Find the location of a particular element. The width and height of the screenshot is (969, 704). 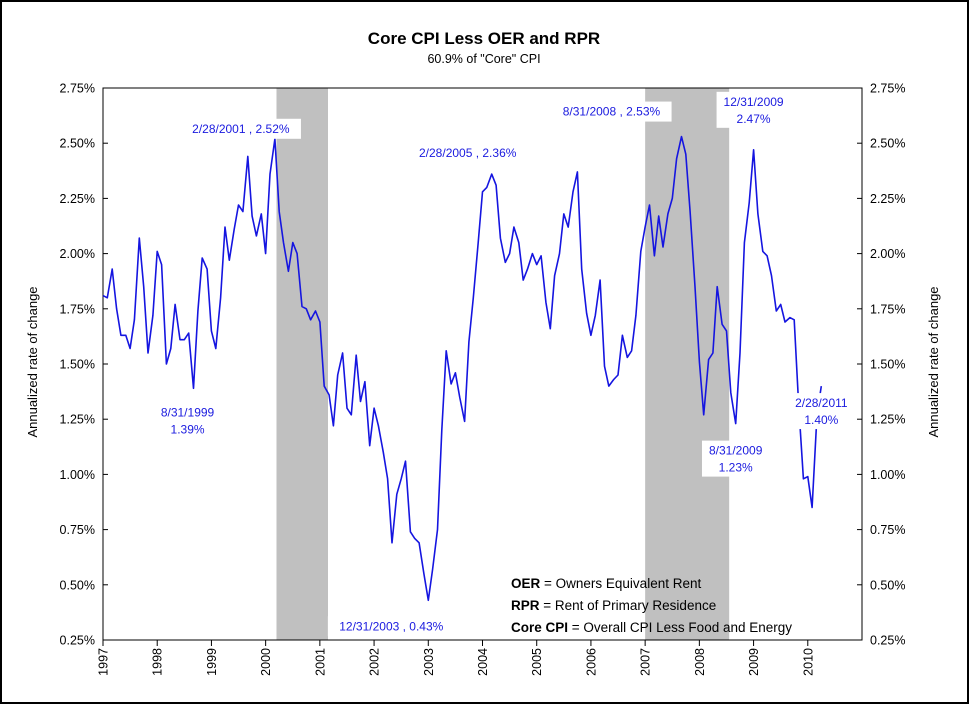

x-tick-label: 2001 is located at coordinates (320, 662).